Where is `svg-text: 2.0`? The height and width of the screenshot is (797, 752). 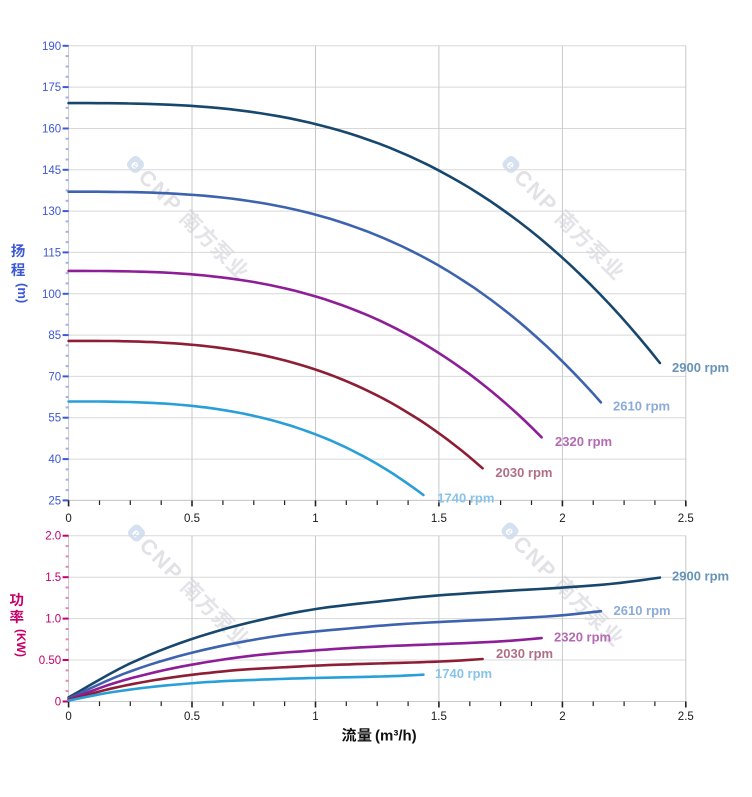
svg-text: 2.0 is located at coordinates (53, 537).